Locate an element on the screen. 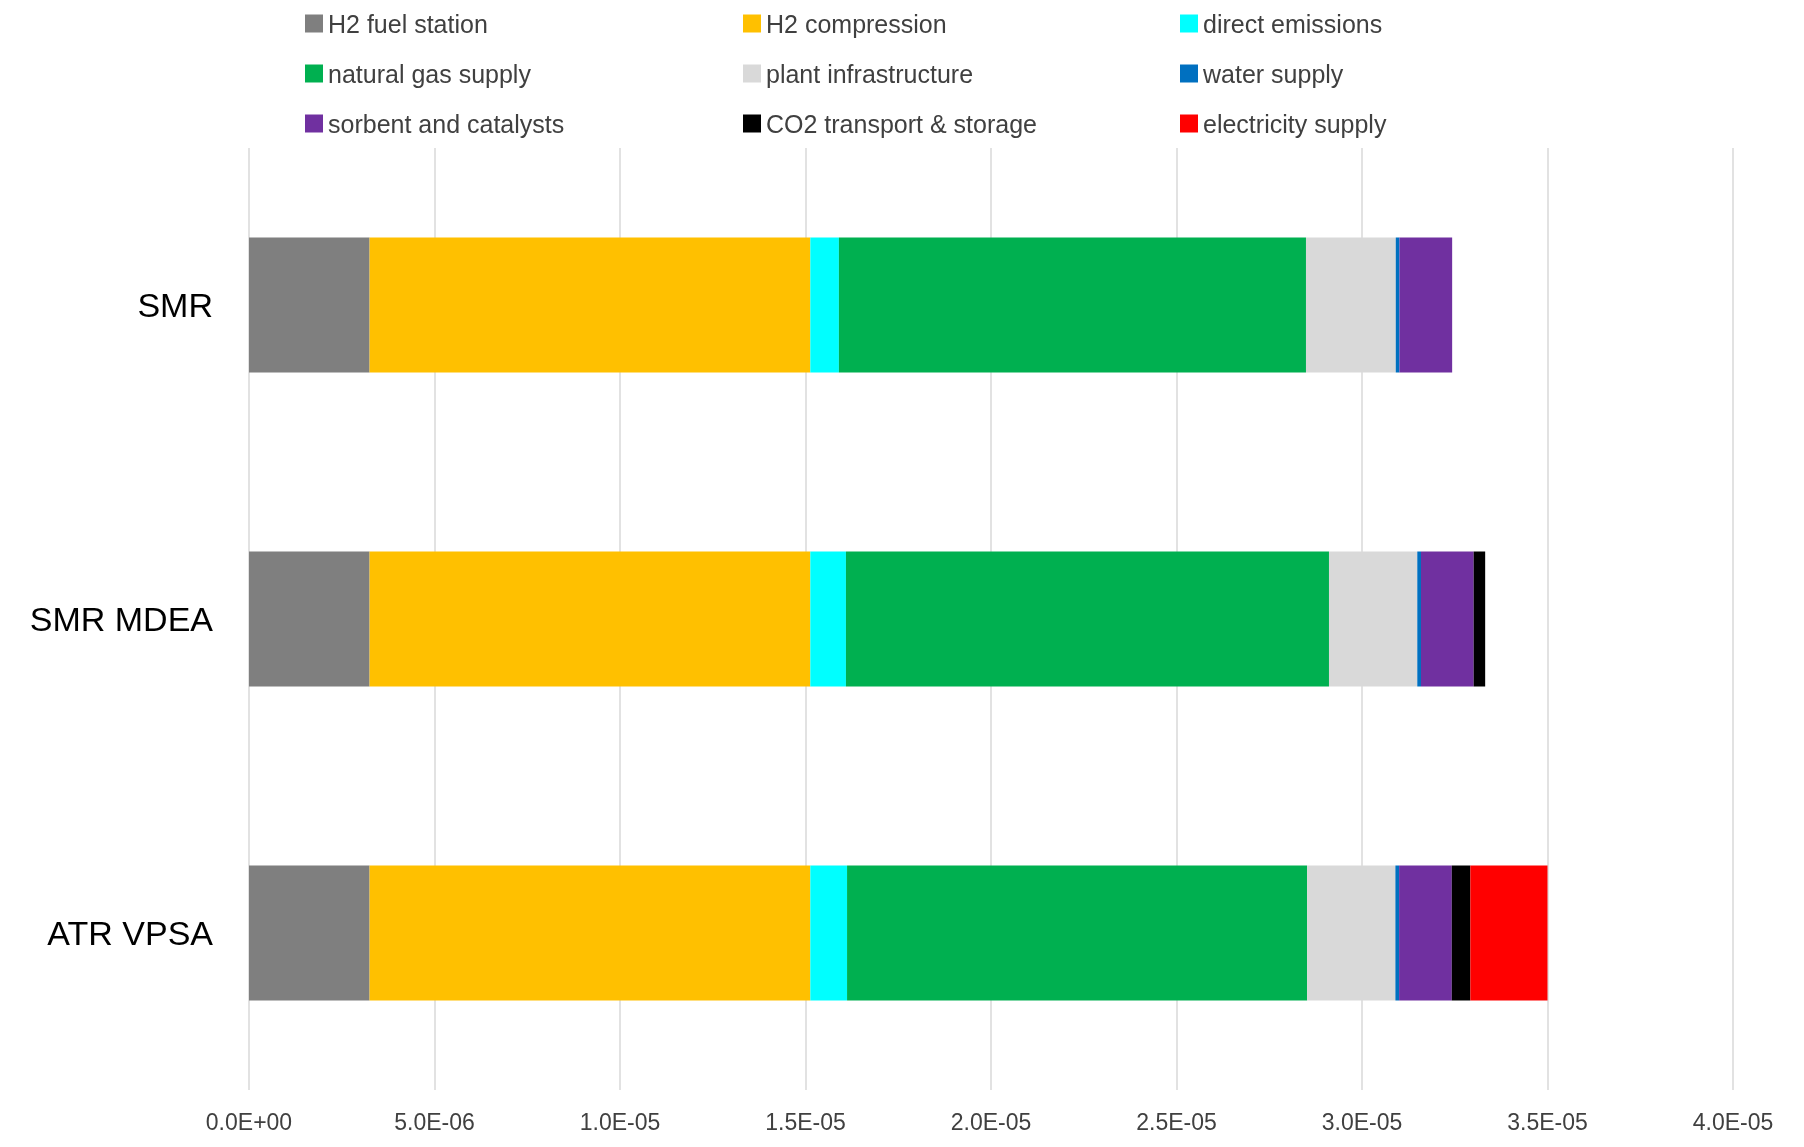  y-tick-label: ATR VPSA is located at coordinates (130, 933).